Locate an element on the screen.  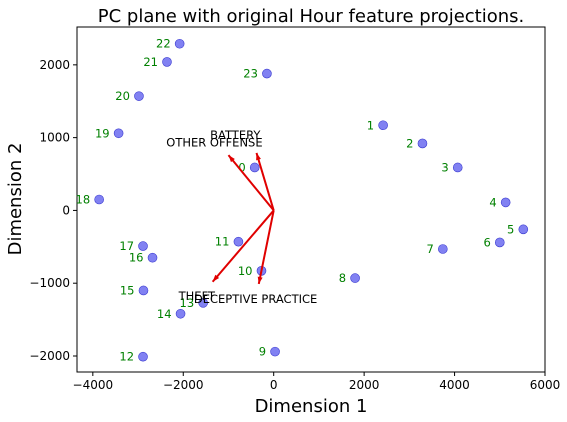
y-tick-label: −1000 is located at coordinates (49, 283).